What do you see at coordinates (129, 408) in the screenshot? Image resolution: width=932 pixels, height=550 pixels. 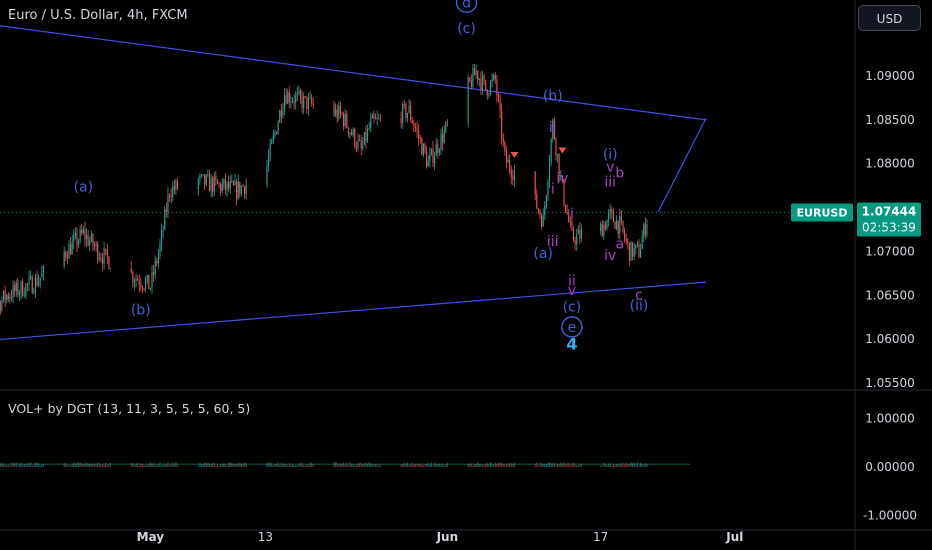 I see `indicator-title: VOL+ by DGT (13, 11, 3, 5, 5, 5, 60, 5)` at bounding box center [129, 408].